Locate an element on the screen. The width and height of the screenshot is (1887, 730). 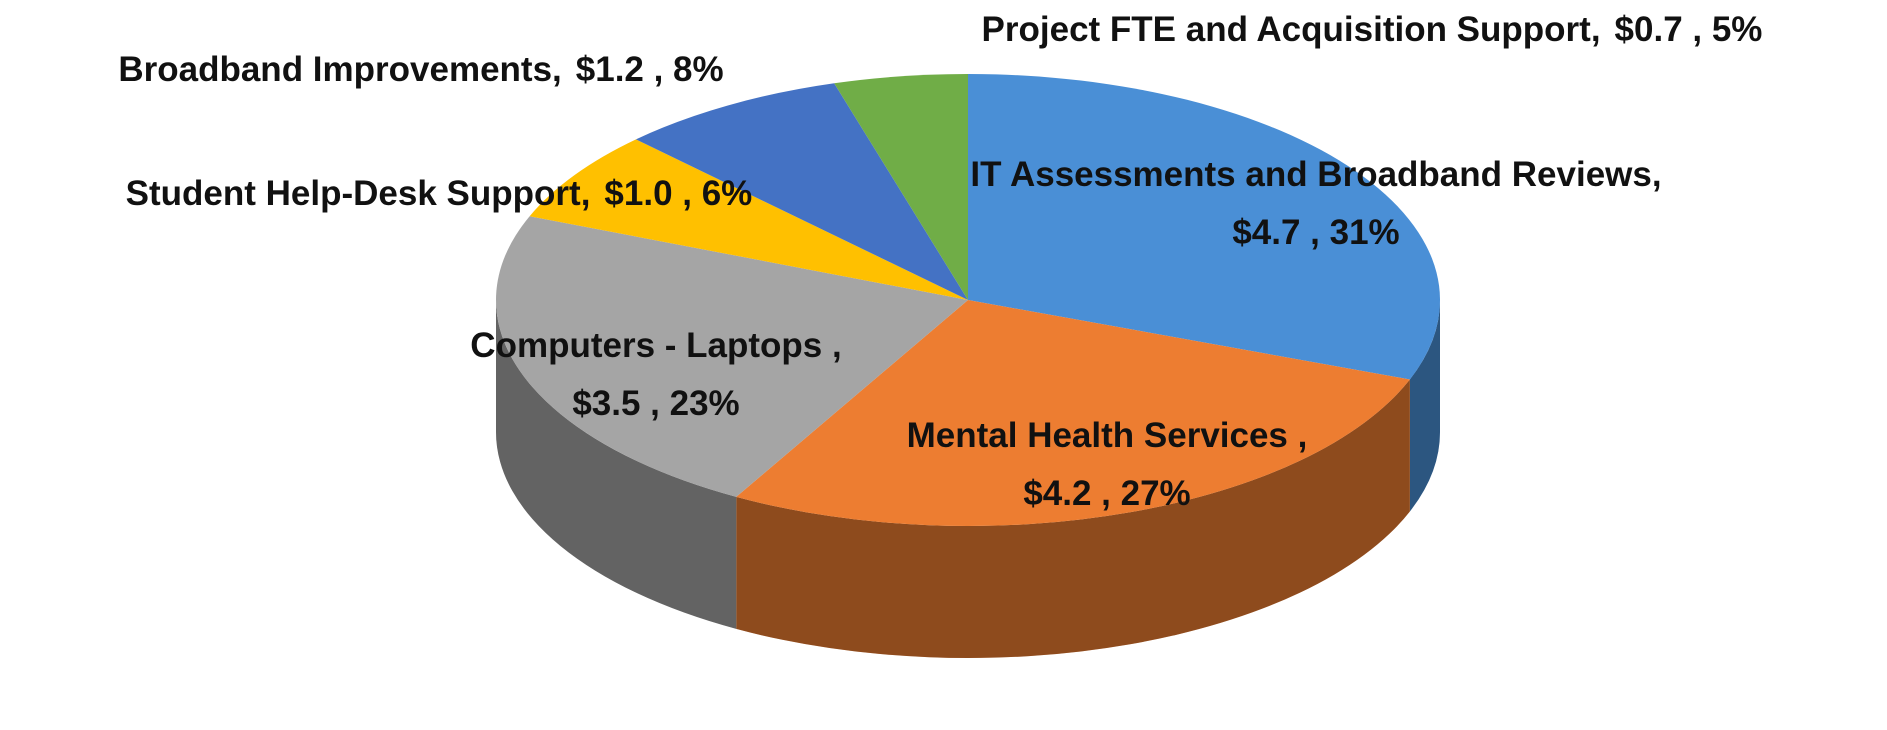
label-value: $0.7 , 5% is located at coordinates (1689, 29).